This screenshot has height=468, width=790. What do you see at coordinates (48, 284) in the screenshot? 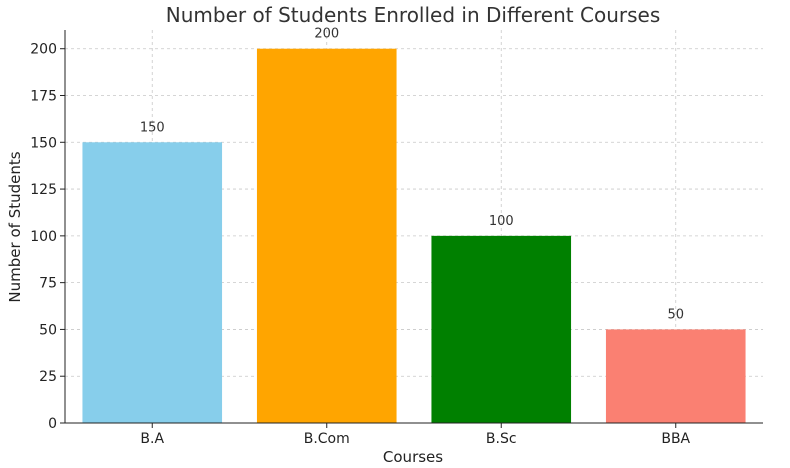
I see `y-tick-label: 75` at bounding box center [48, 284].